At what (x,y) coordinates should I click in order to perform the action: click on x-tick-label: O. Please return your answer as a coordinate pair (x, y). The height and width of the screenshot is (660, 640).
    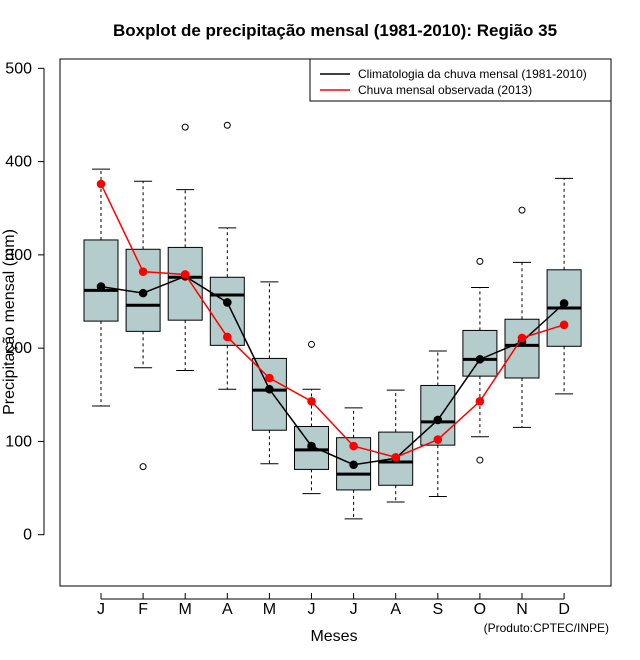
    Looking at the image, I should click on (480, 609).